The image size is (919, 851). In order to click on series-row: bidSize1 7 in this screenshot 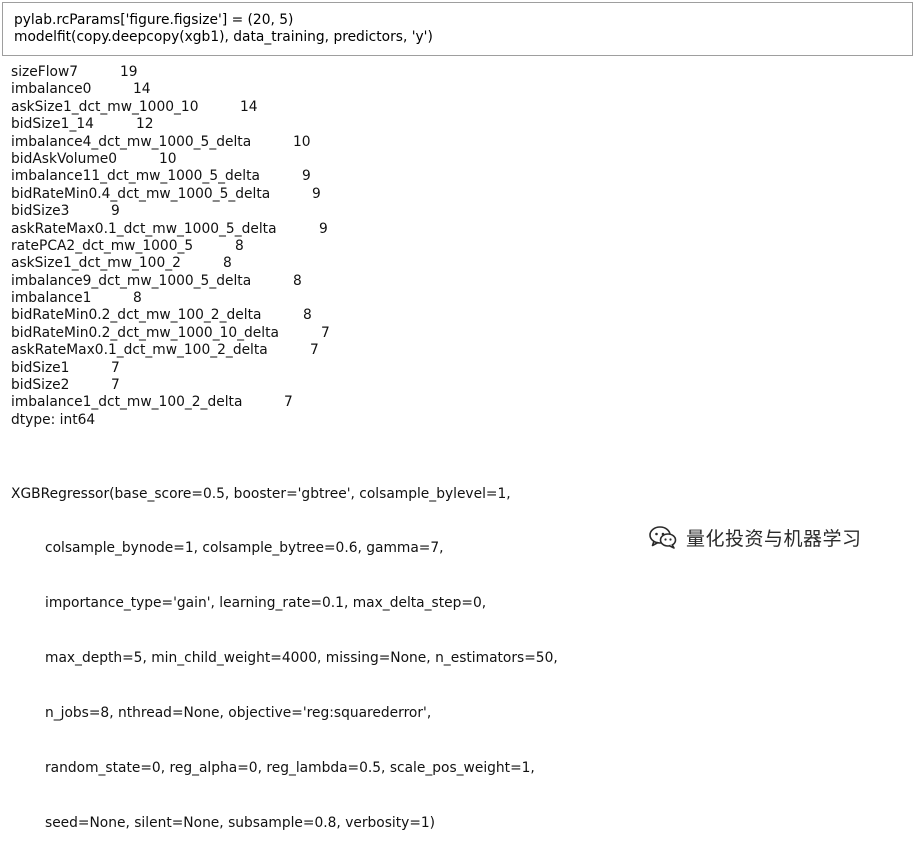, I will do `click(451, 368)`.